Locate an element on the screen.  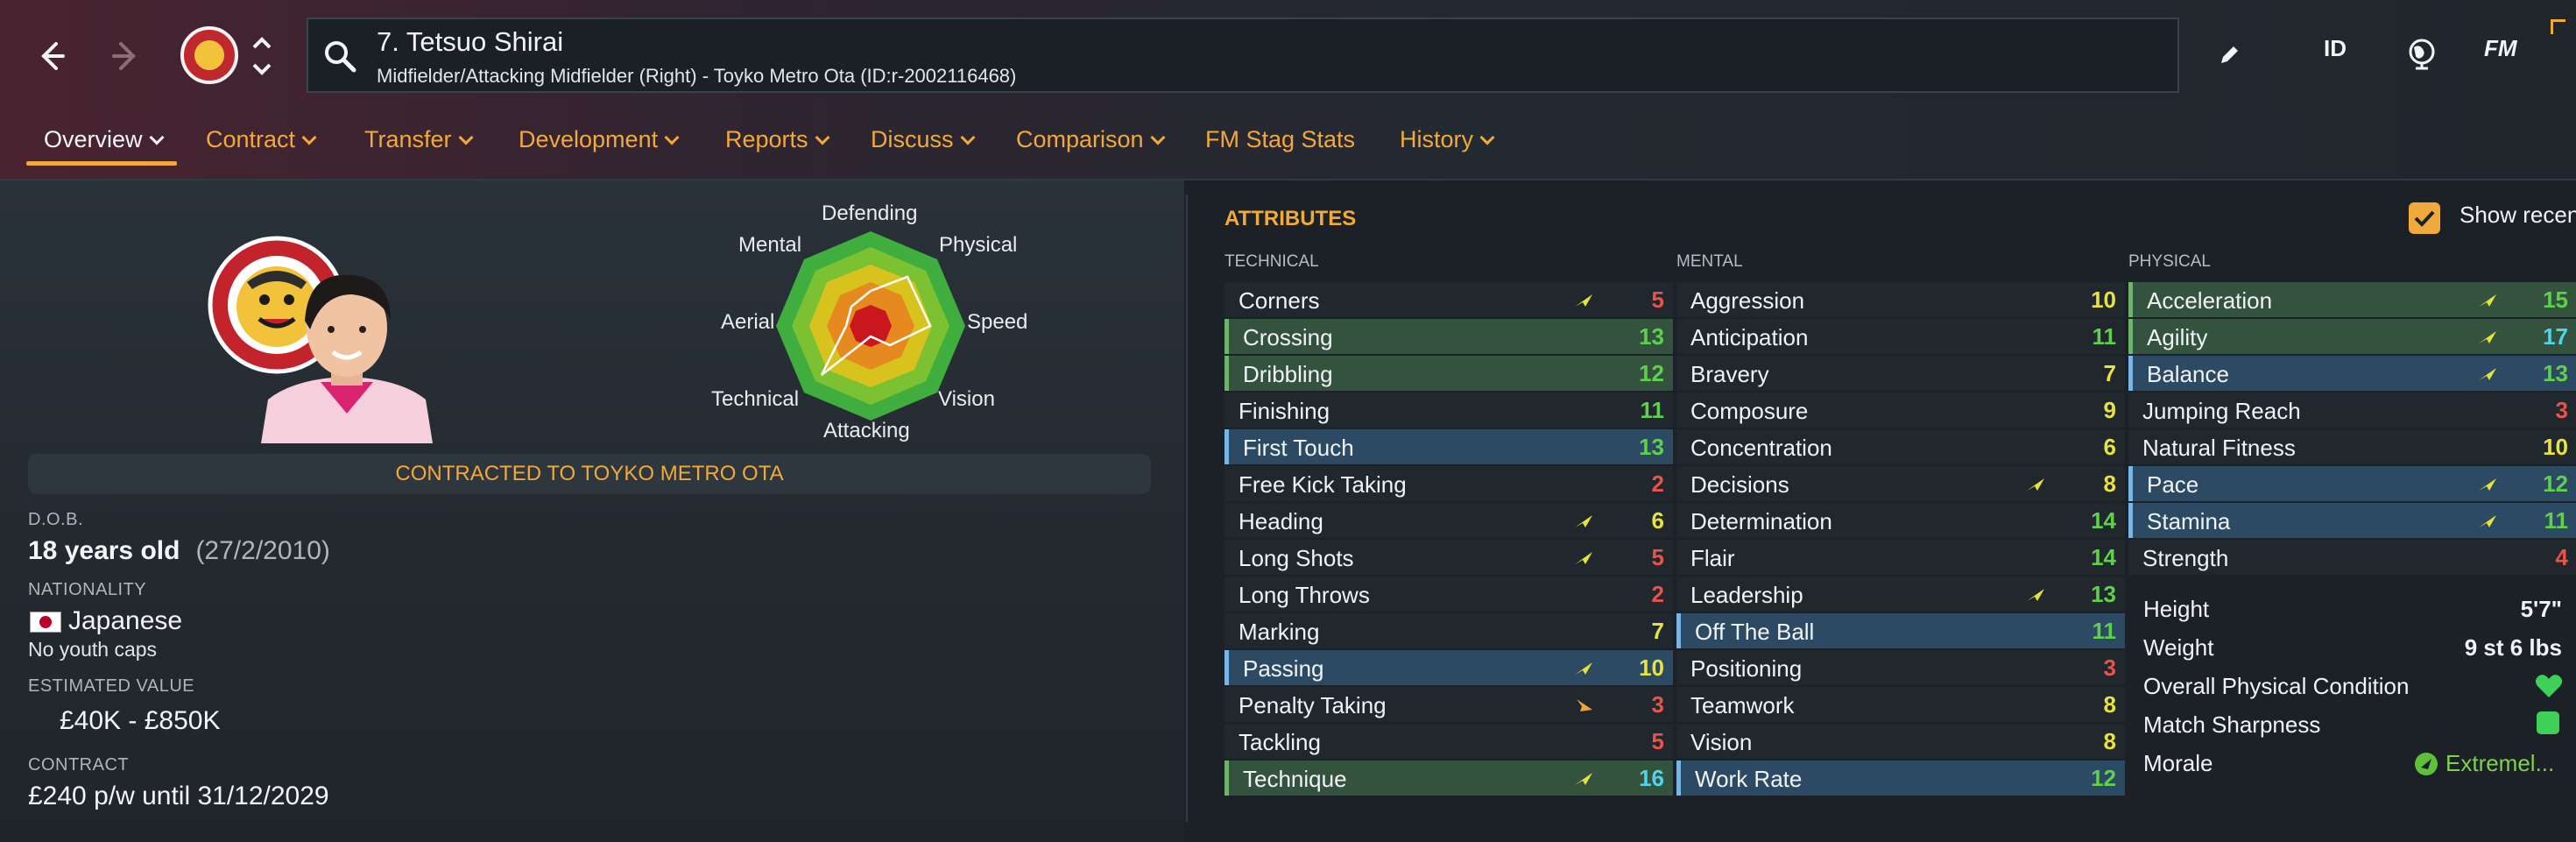
attribute-row-free-kick-taking: Free Kick Taking 2 is located at coordinates (1448, 483).